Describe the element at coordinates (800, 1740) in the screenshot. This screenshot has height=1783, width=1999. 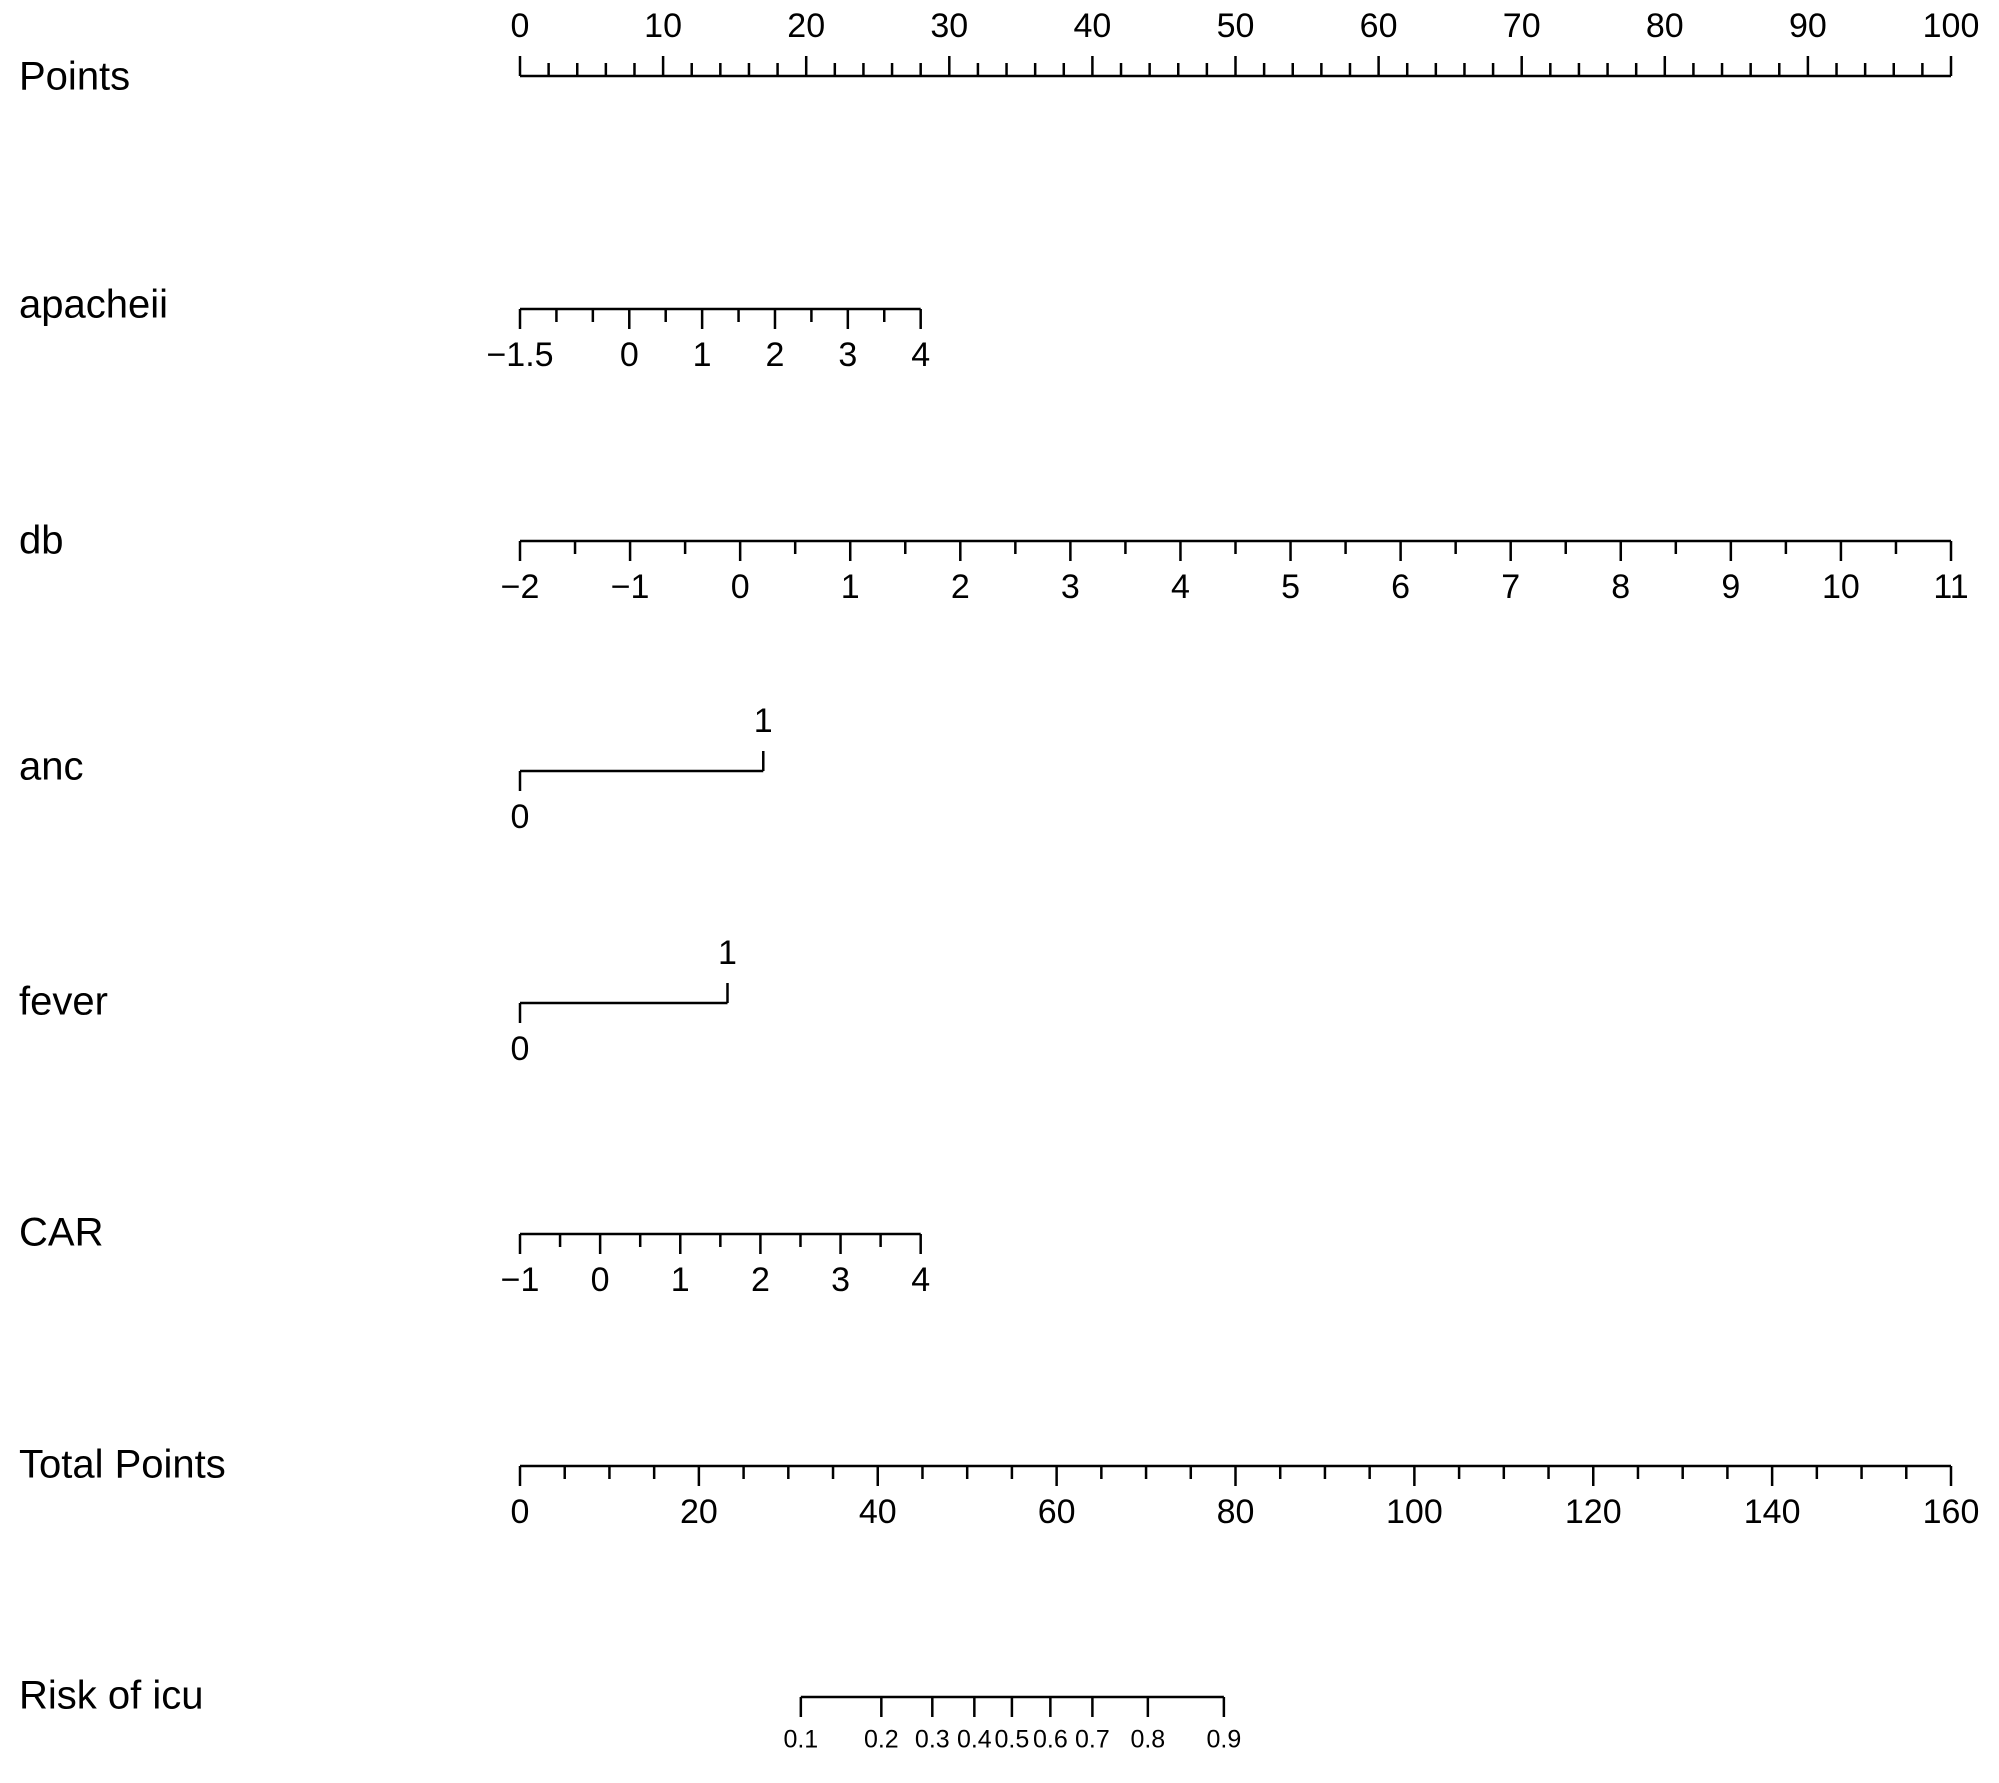
I see `tick-label: 0.1` at that location.